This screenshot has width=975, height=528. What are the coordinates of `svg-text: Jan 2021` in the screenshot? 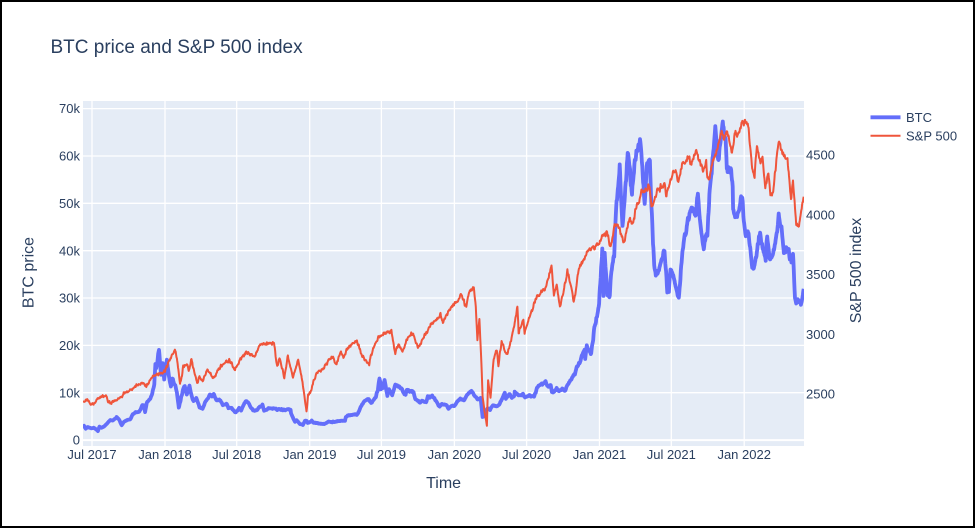 It's located at (600, 454).